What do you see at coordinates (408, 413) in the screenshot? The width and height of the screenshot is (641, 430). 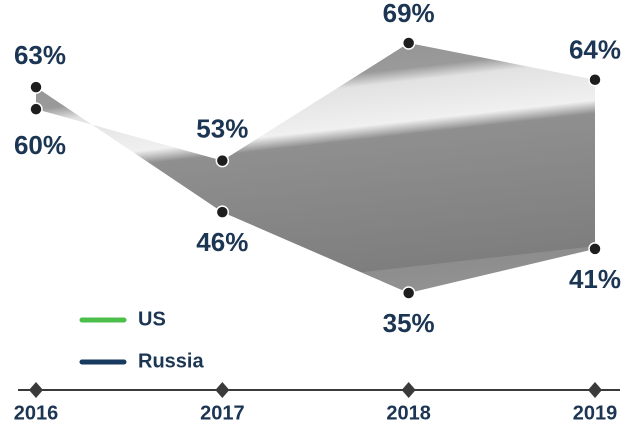 I see `x-tick-label: 2018` at bounding box center [408, 413].